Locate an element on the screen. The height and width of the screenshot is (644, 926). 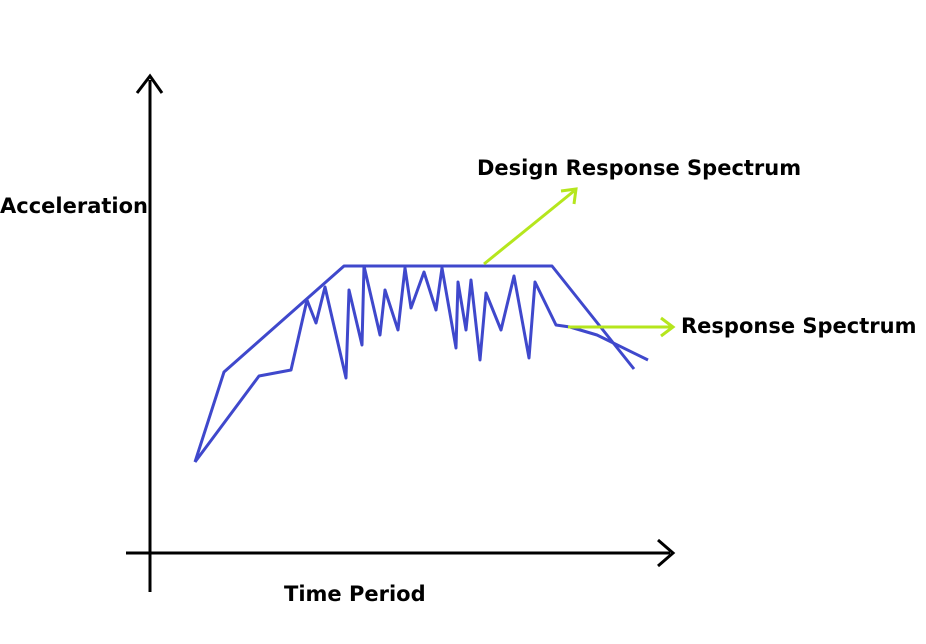
response-spectrum-label: Response Spectrum is located at coordinates (799, 326).